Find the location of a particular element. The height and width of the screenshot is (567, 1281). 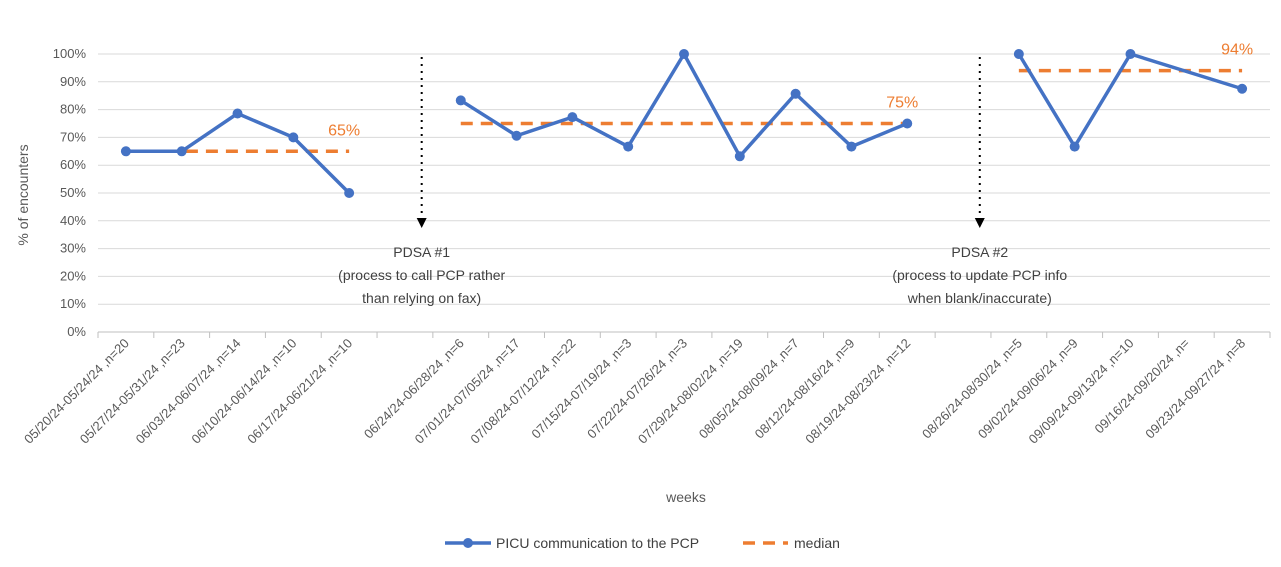

x-axis-title: weeks is located at coordinates (685, 497).